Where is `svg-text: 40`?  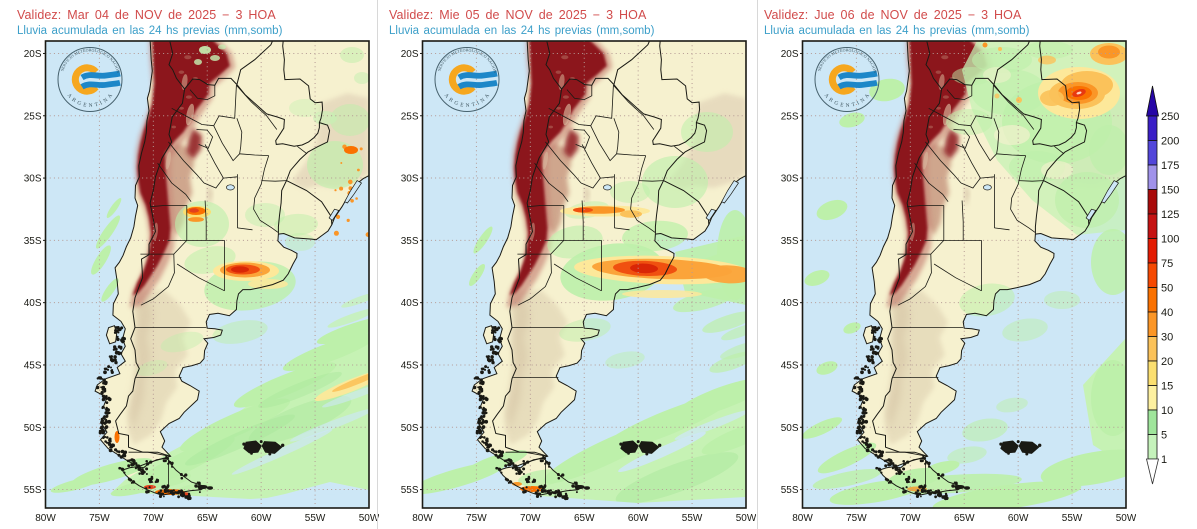 svg-text: 40 is located at coordinates (1167, 313).